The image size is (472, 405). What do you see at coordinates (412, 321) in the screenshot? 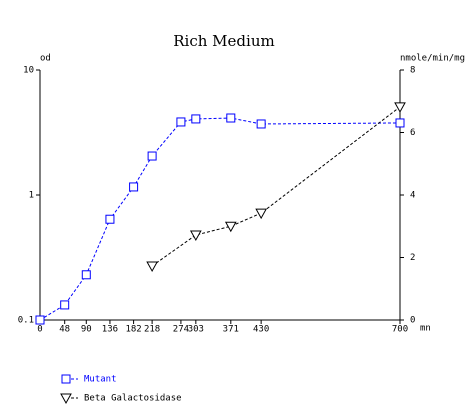
I see `y2-tick-label: 0` at bounding box center [412, 321].